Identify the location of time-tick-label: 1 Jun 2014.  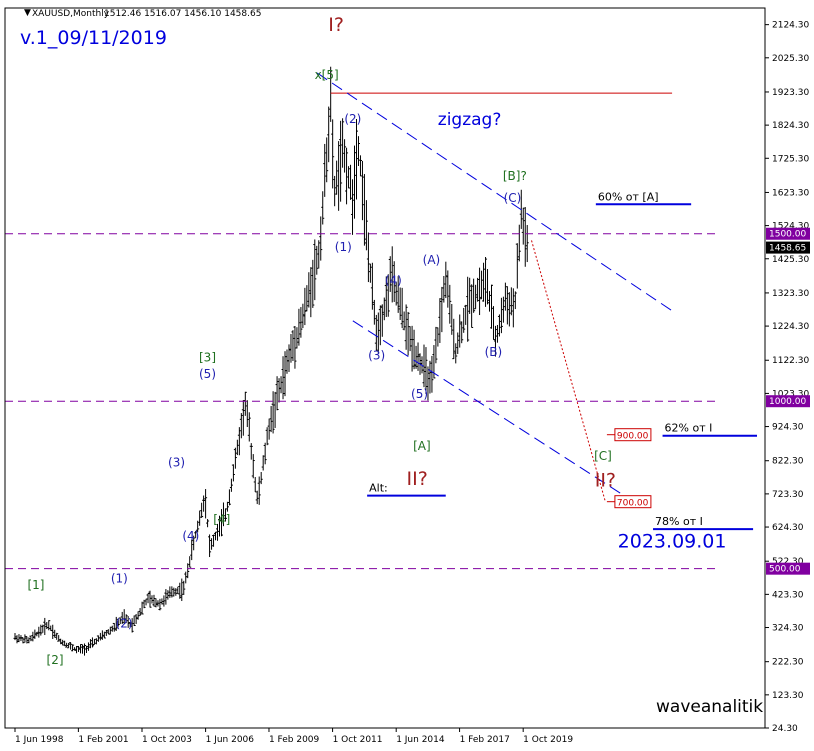
(420, 740).